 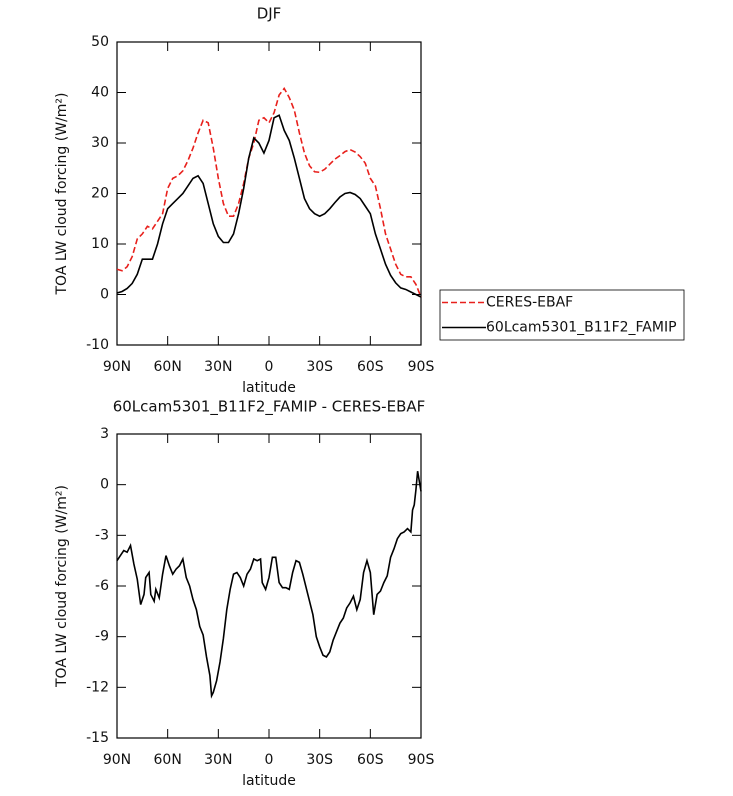 I want to click on y-tick-label: -9, so click(x=102, y=637).